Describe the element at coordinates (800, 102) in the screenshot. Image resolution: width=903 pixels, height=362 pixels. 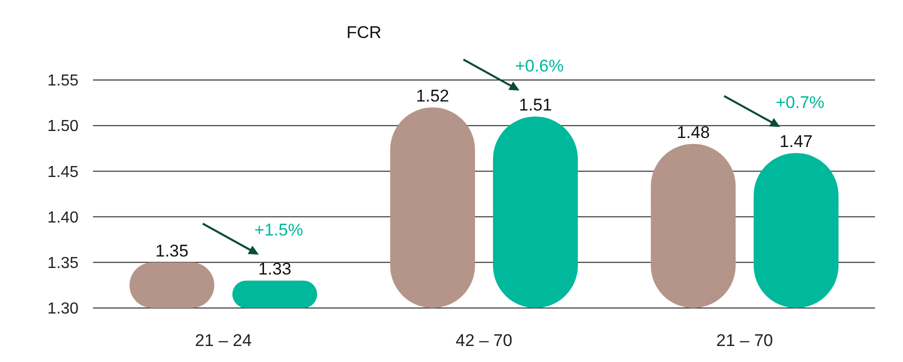
I see `annotation: +0.7%` at that location.